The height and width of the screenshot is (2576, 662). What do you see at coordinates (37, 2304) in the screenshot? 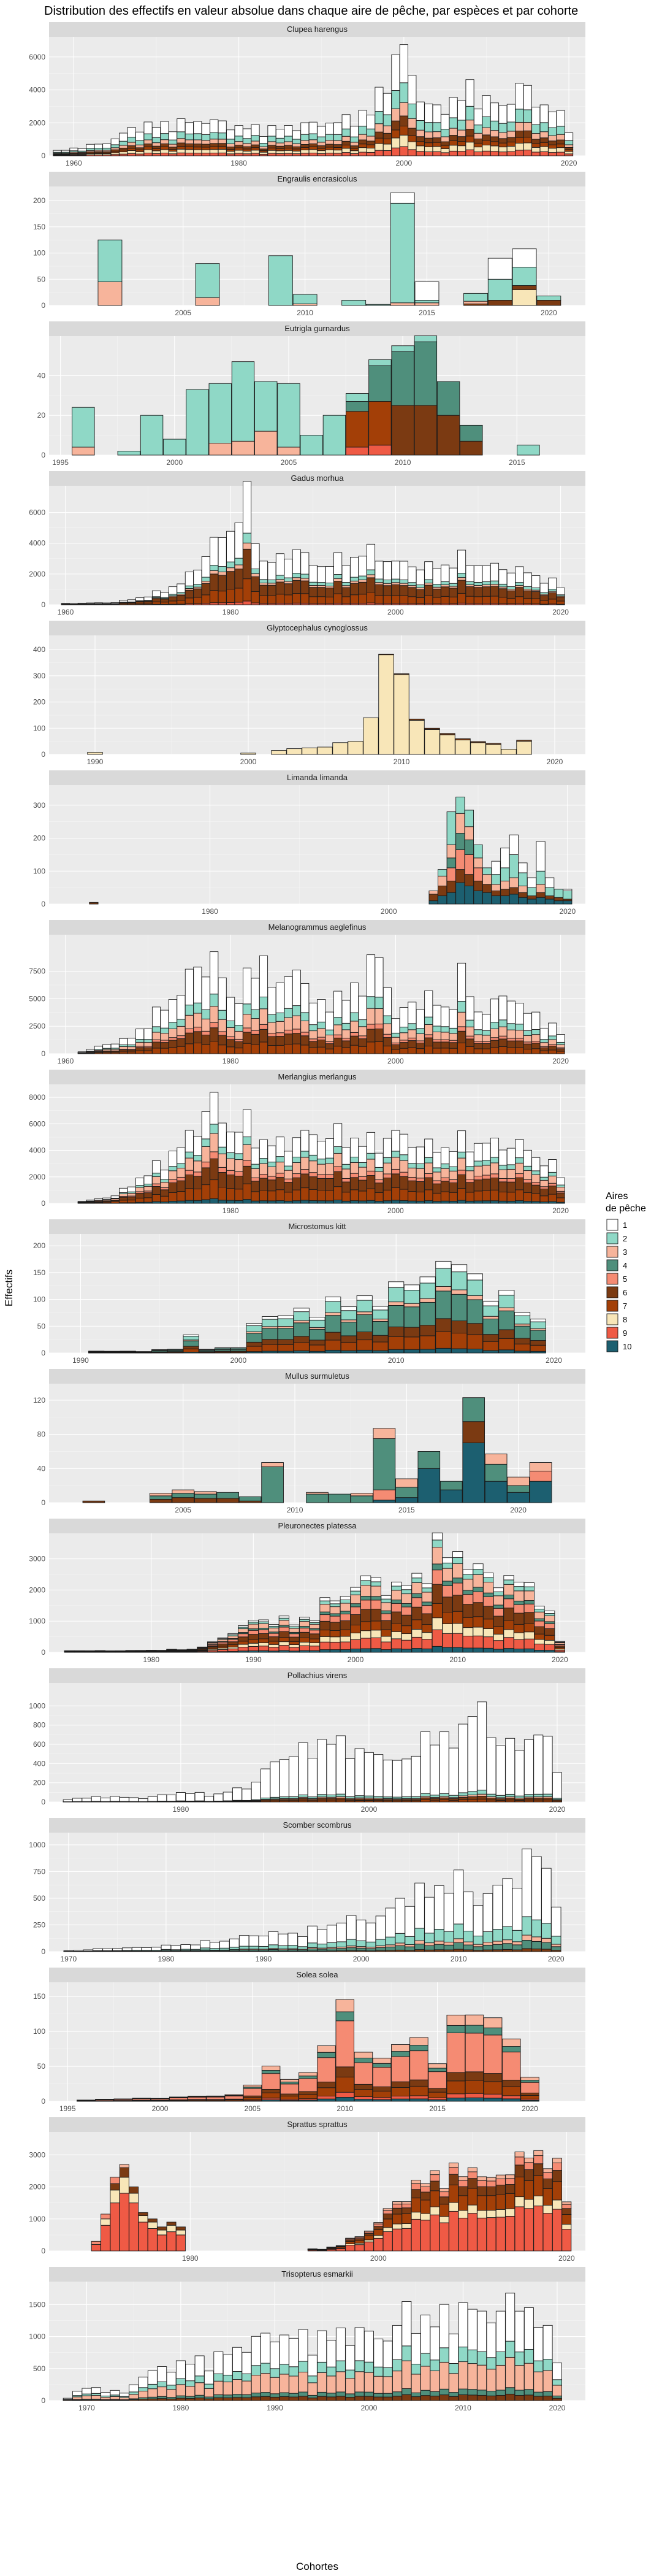
I see `y-tick-label: 1500` at bounding box center [37, 2304].